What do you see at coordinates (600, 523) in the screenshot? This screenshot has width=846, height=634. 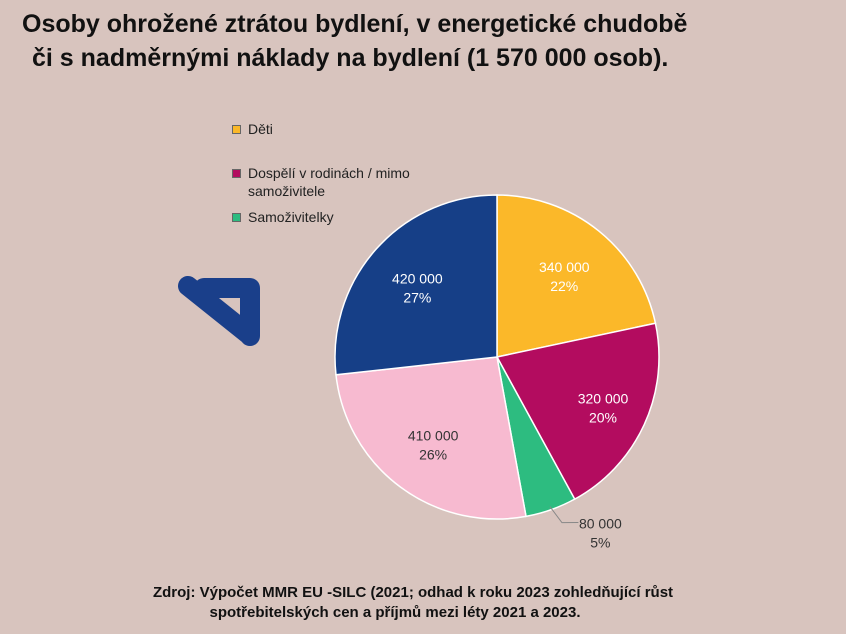 I see `data-label-value-samozivitelky: 80 000` at bounding box center [600, 523].